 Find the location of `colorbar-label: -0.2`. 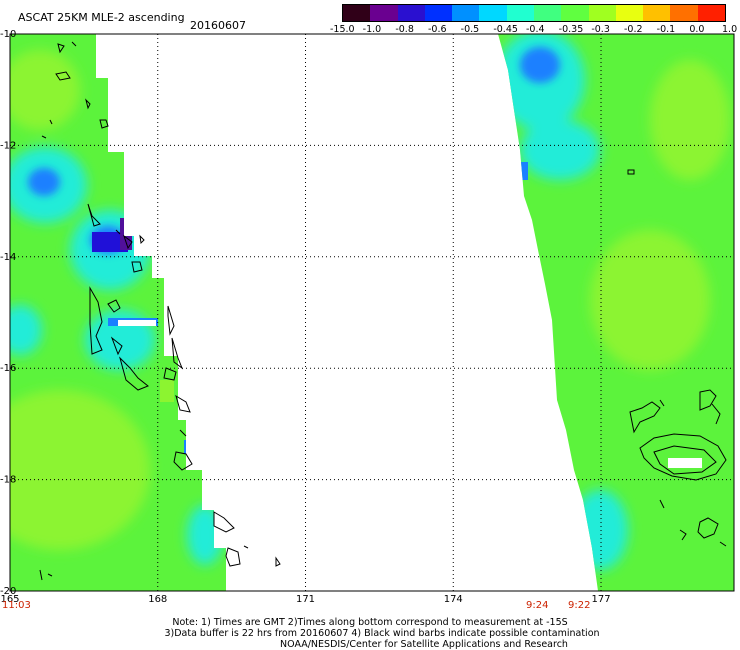

colorbar-label: -0.2 is located at coordinates (633, 29).